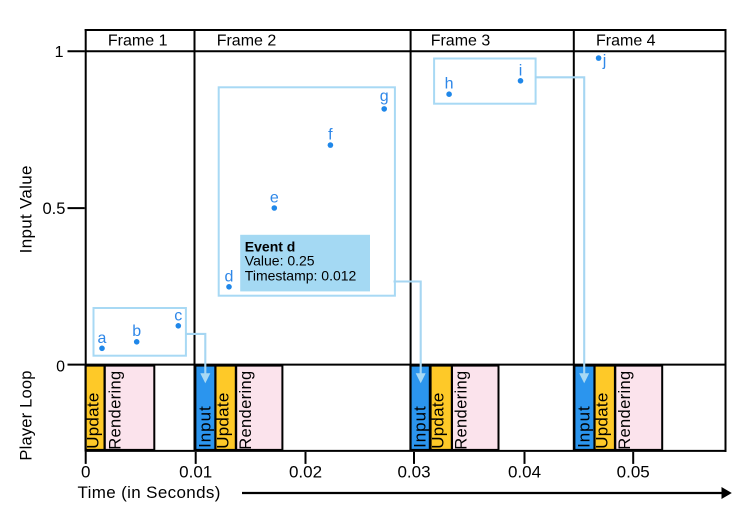  What do you see at coordinates (461, 41) in the screenshot?
I see `svg-text: Frame 3` at bounding box center [461, 41].